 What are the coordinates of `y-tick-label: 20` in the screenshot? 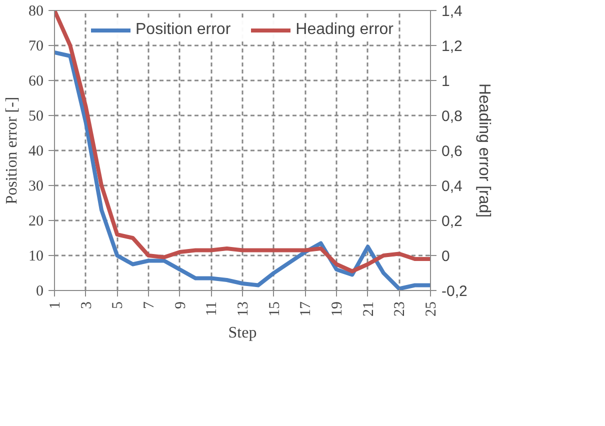 It's located at (36, 222).